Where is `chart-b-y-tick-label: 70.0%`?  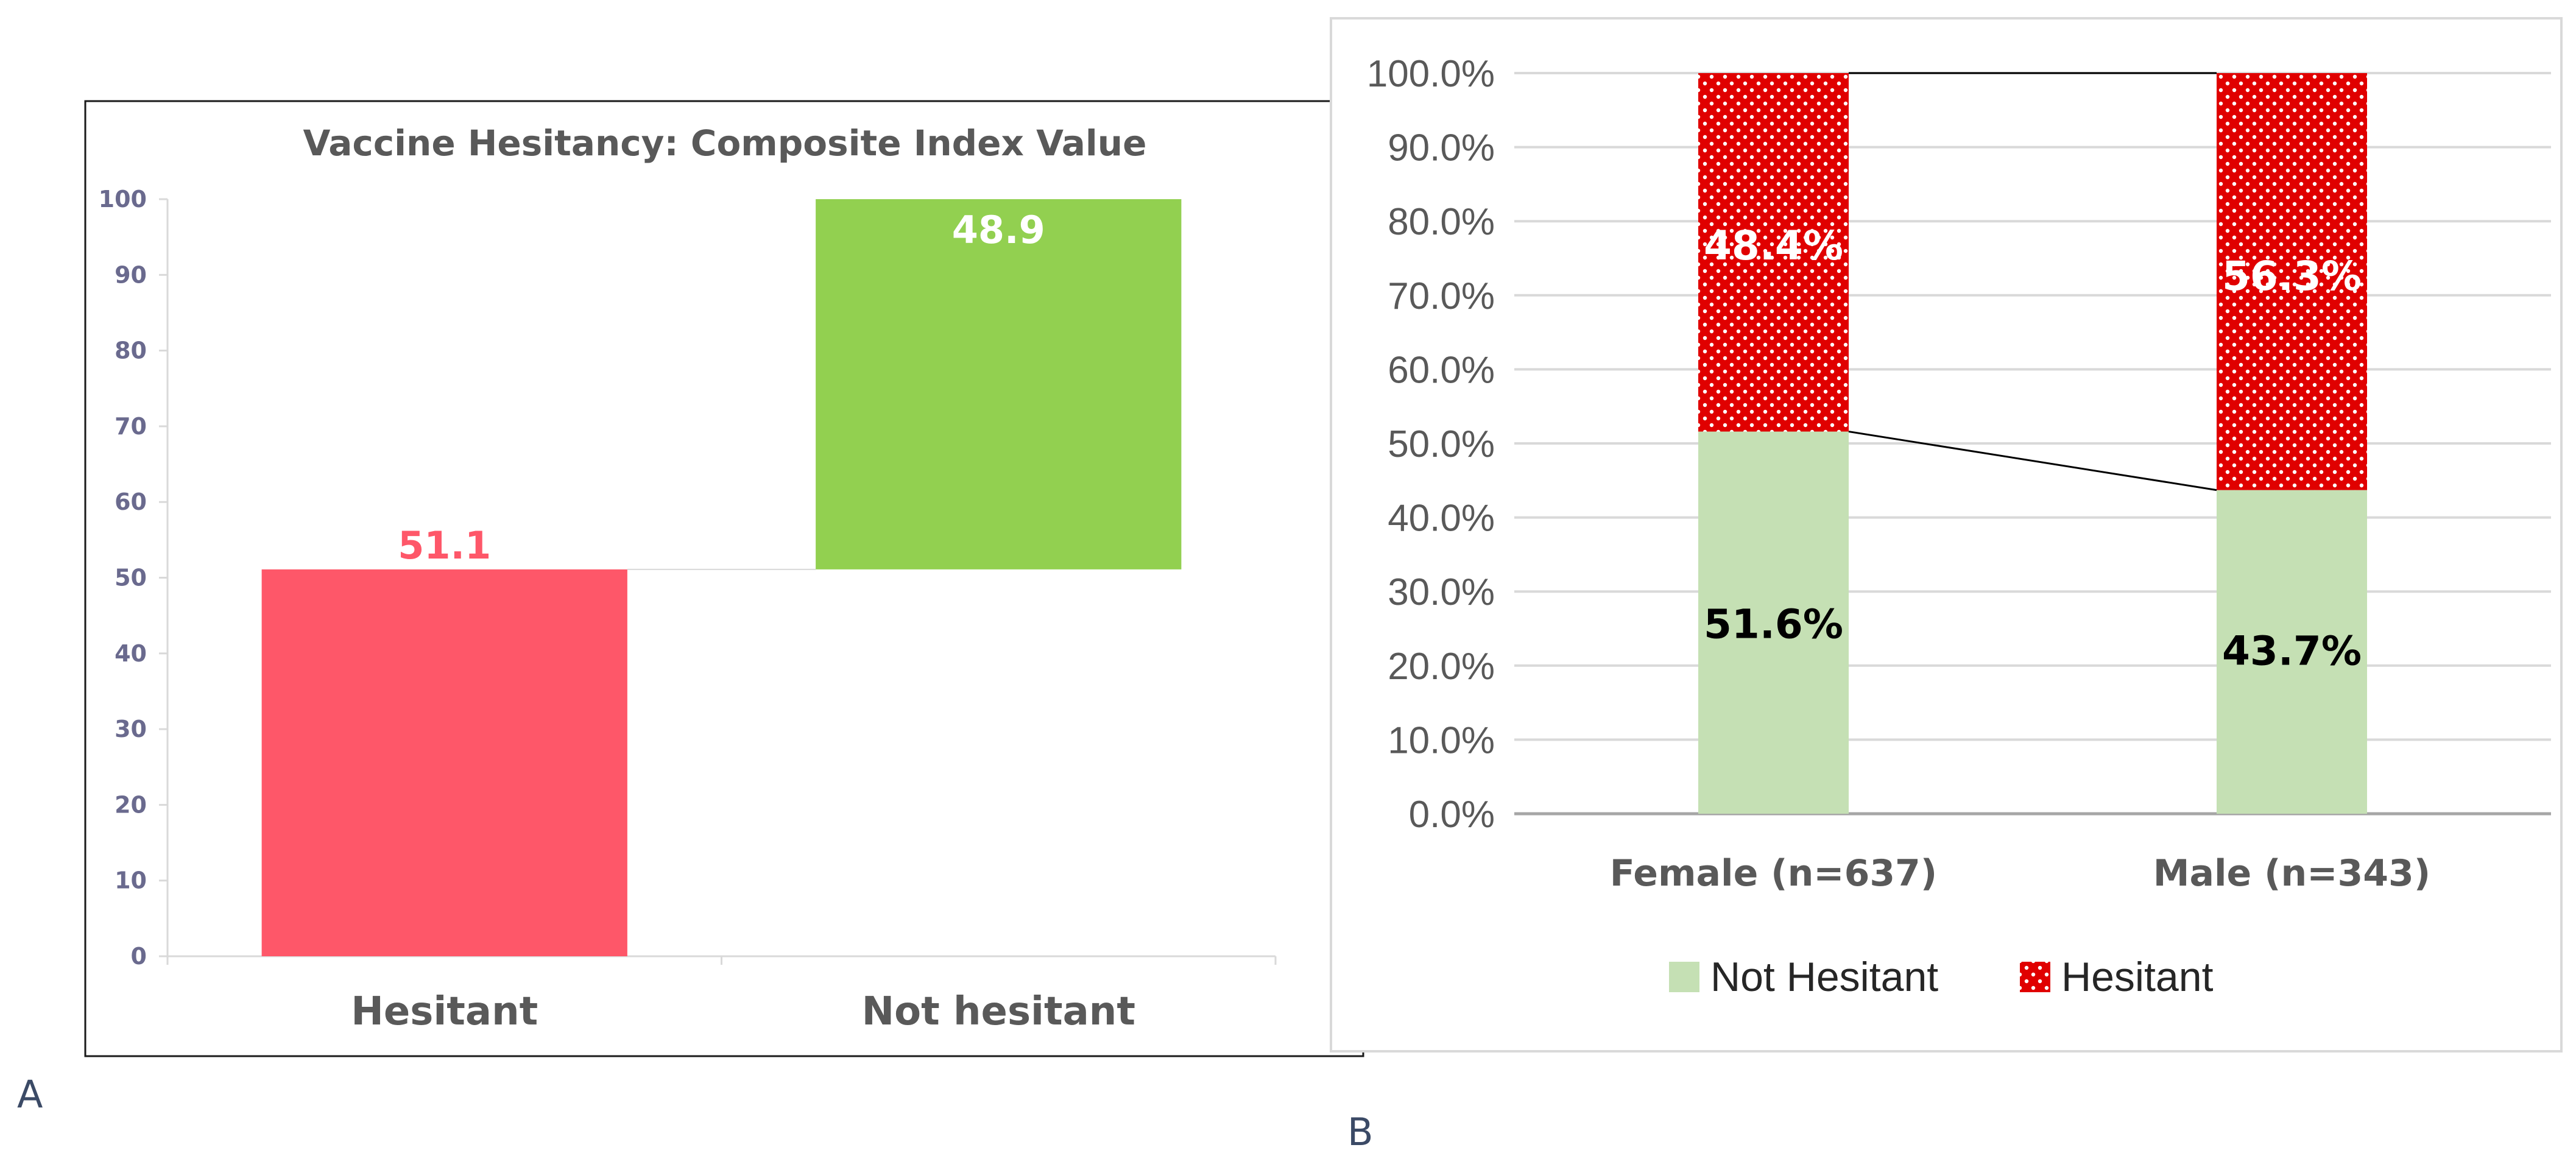 chart-b-y-tick-label: 70.0% is located at coordinates (1441, 296).